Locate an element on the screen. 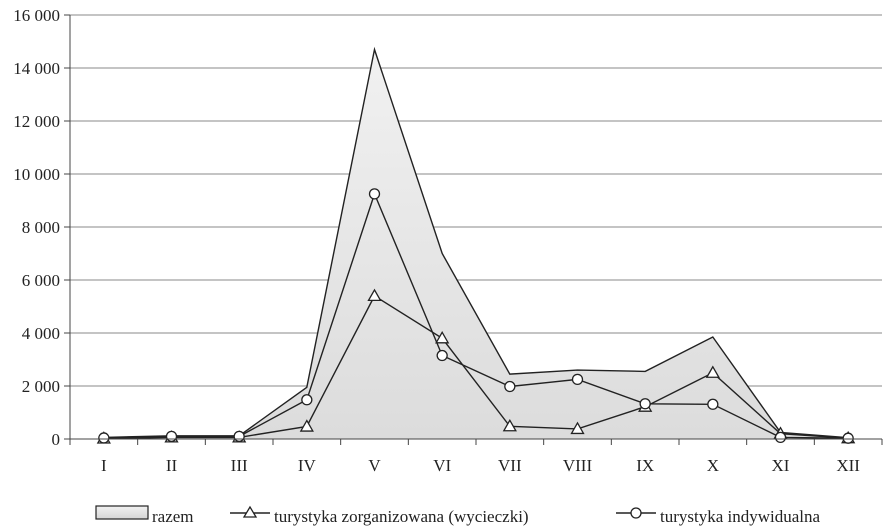  y-tick-label: 16 000 is located at coordinates (36, 15).